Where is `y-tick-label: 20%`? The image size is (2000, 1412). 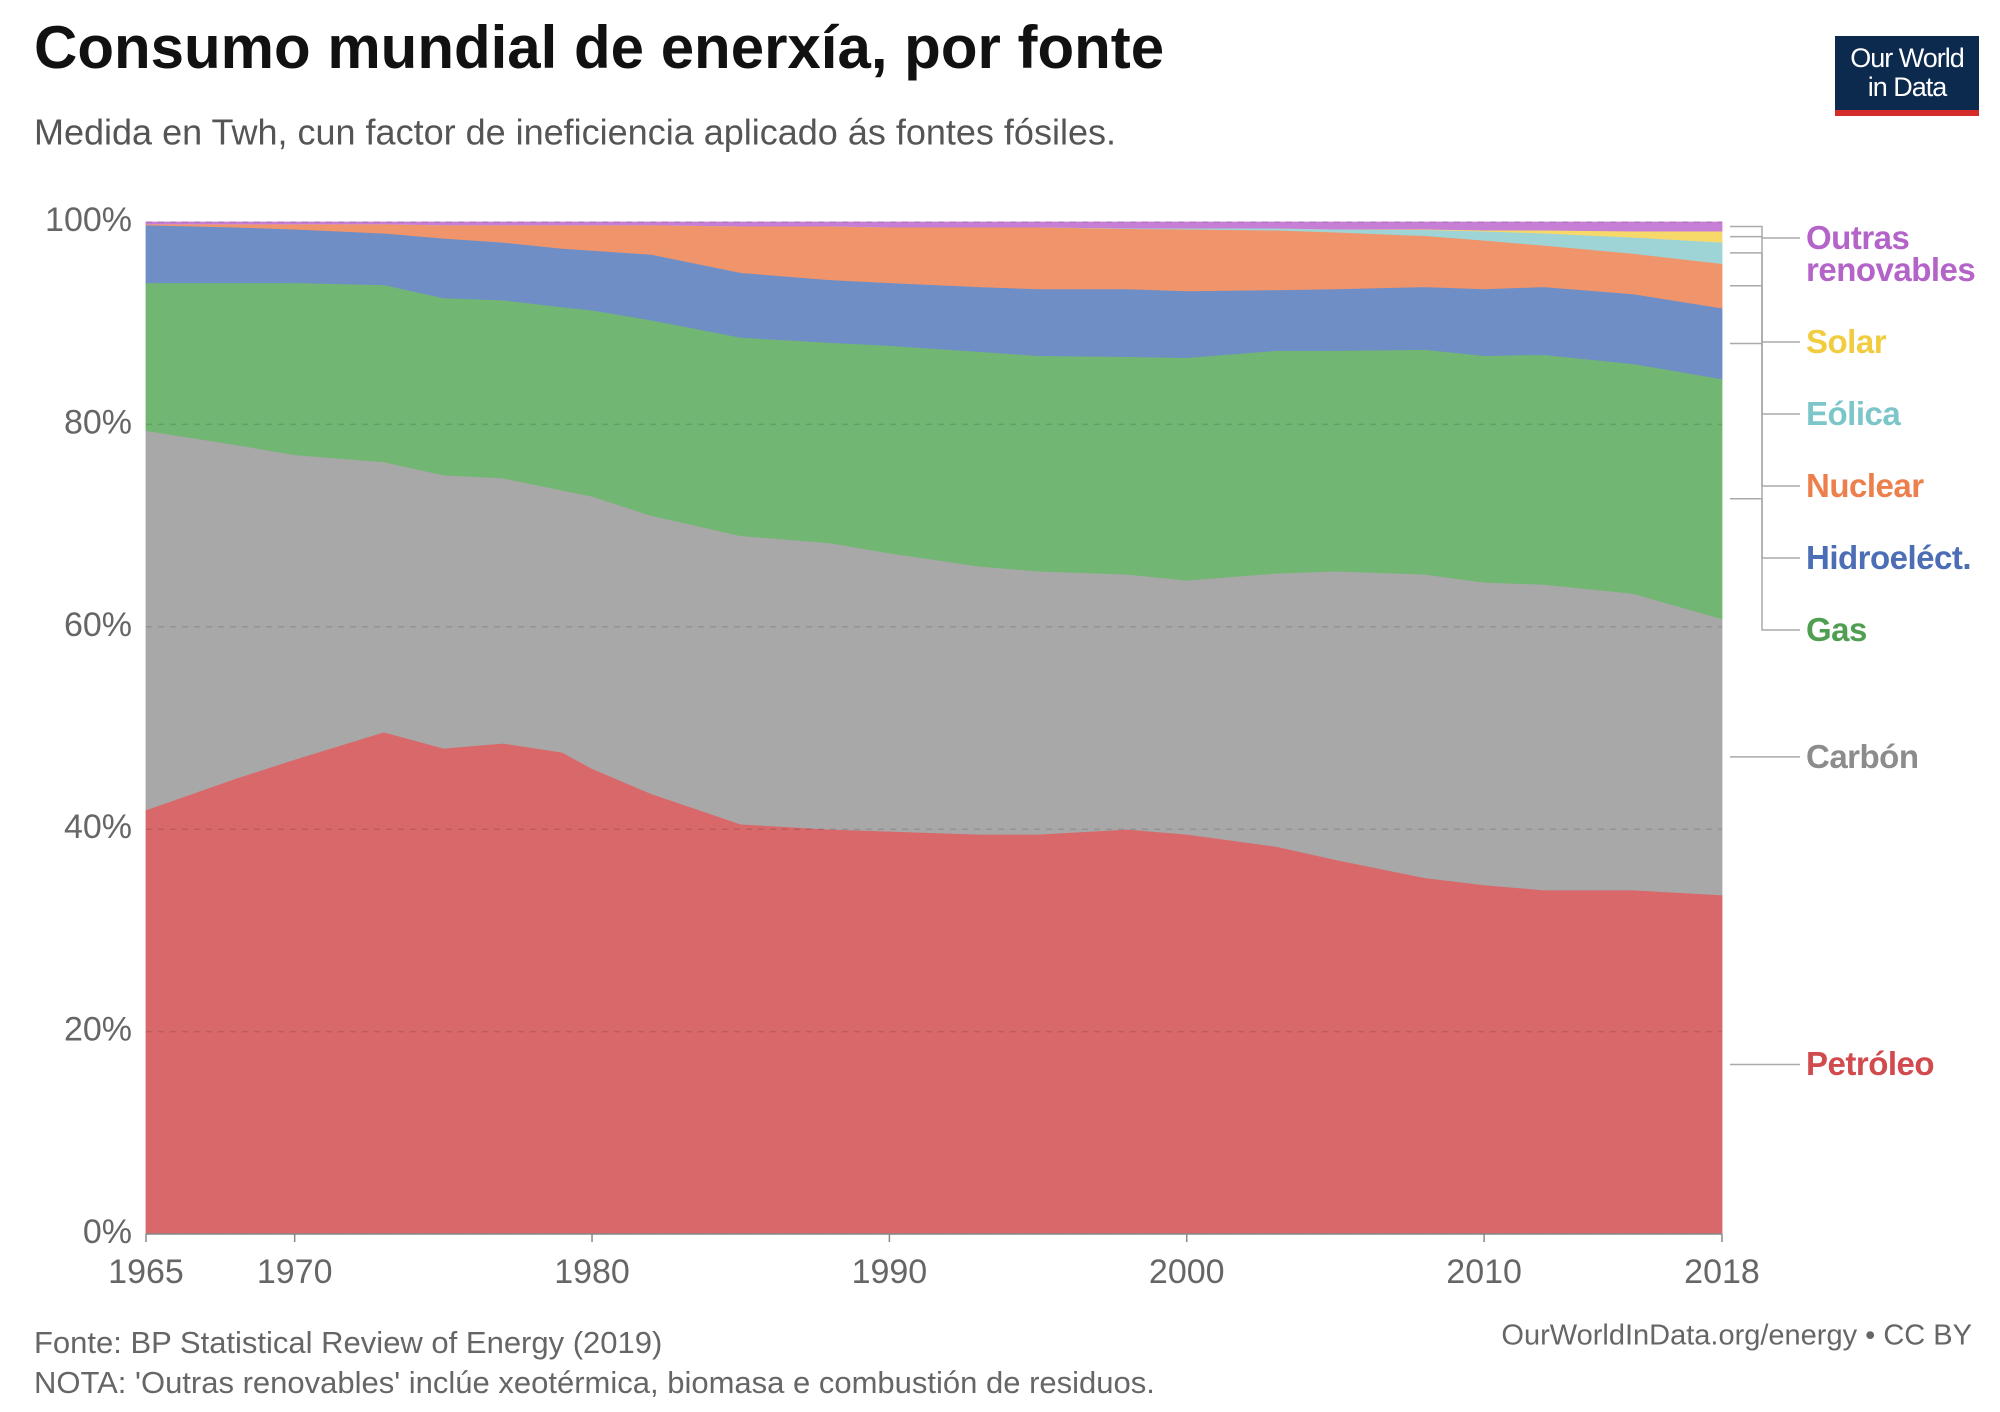 y-tick-label: 20% is located at coordinates (98, 1030).